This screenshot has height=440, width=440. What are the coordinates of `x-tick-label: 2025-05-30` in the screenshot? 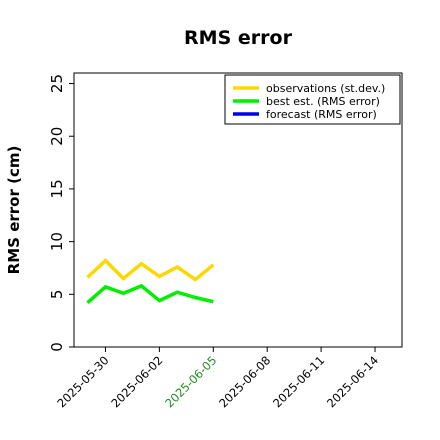 It's located at (82, 381).